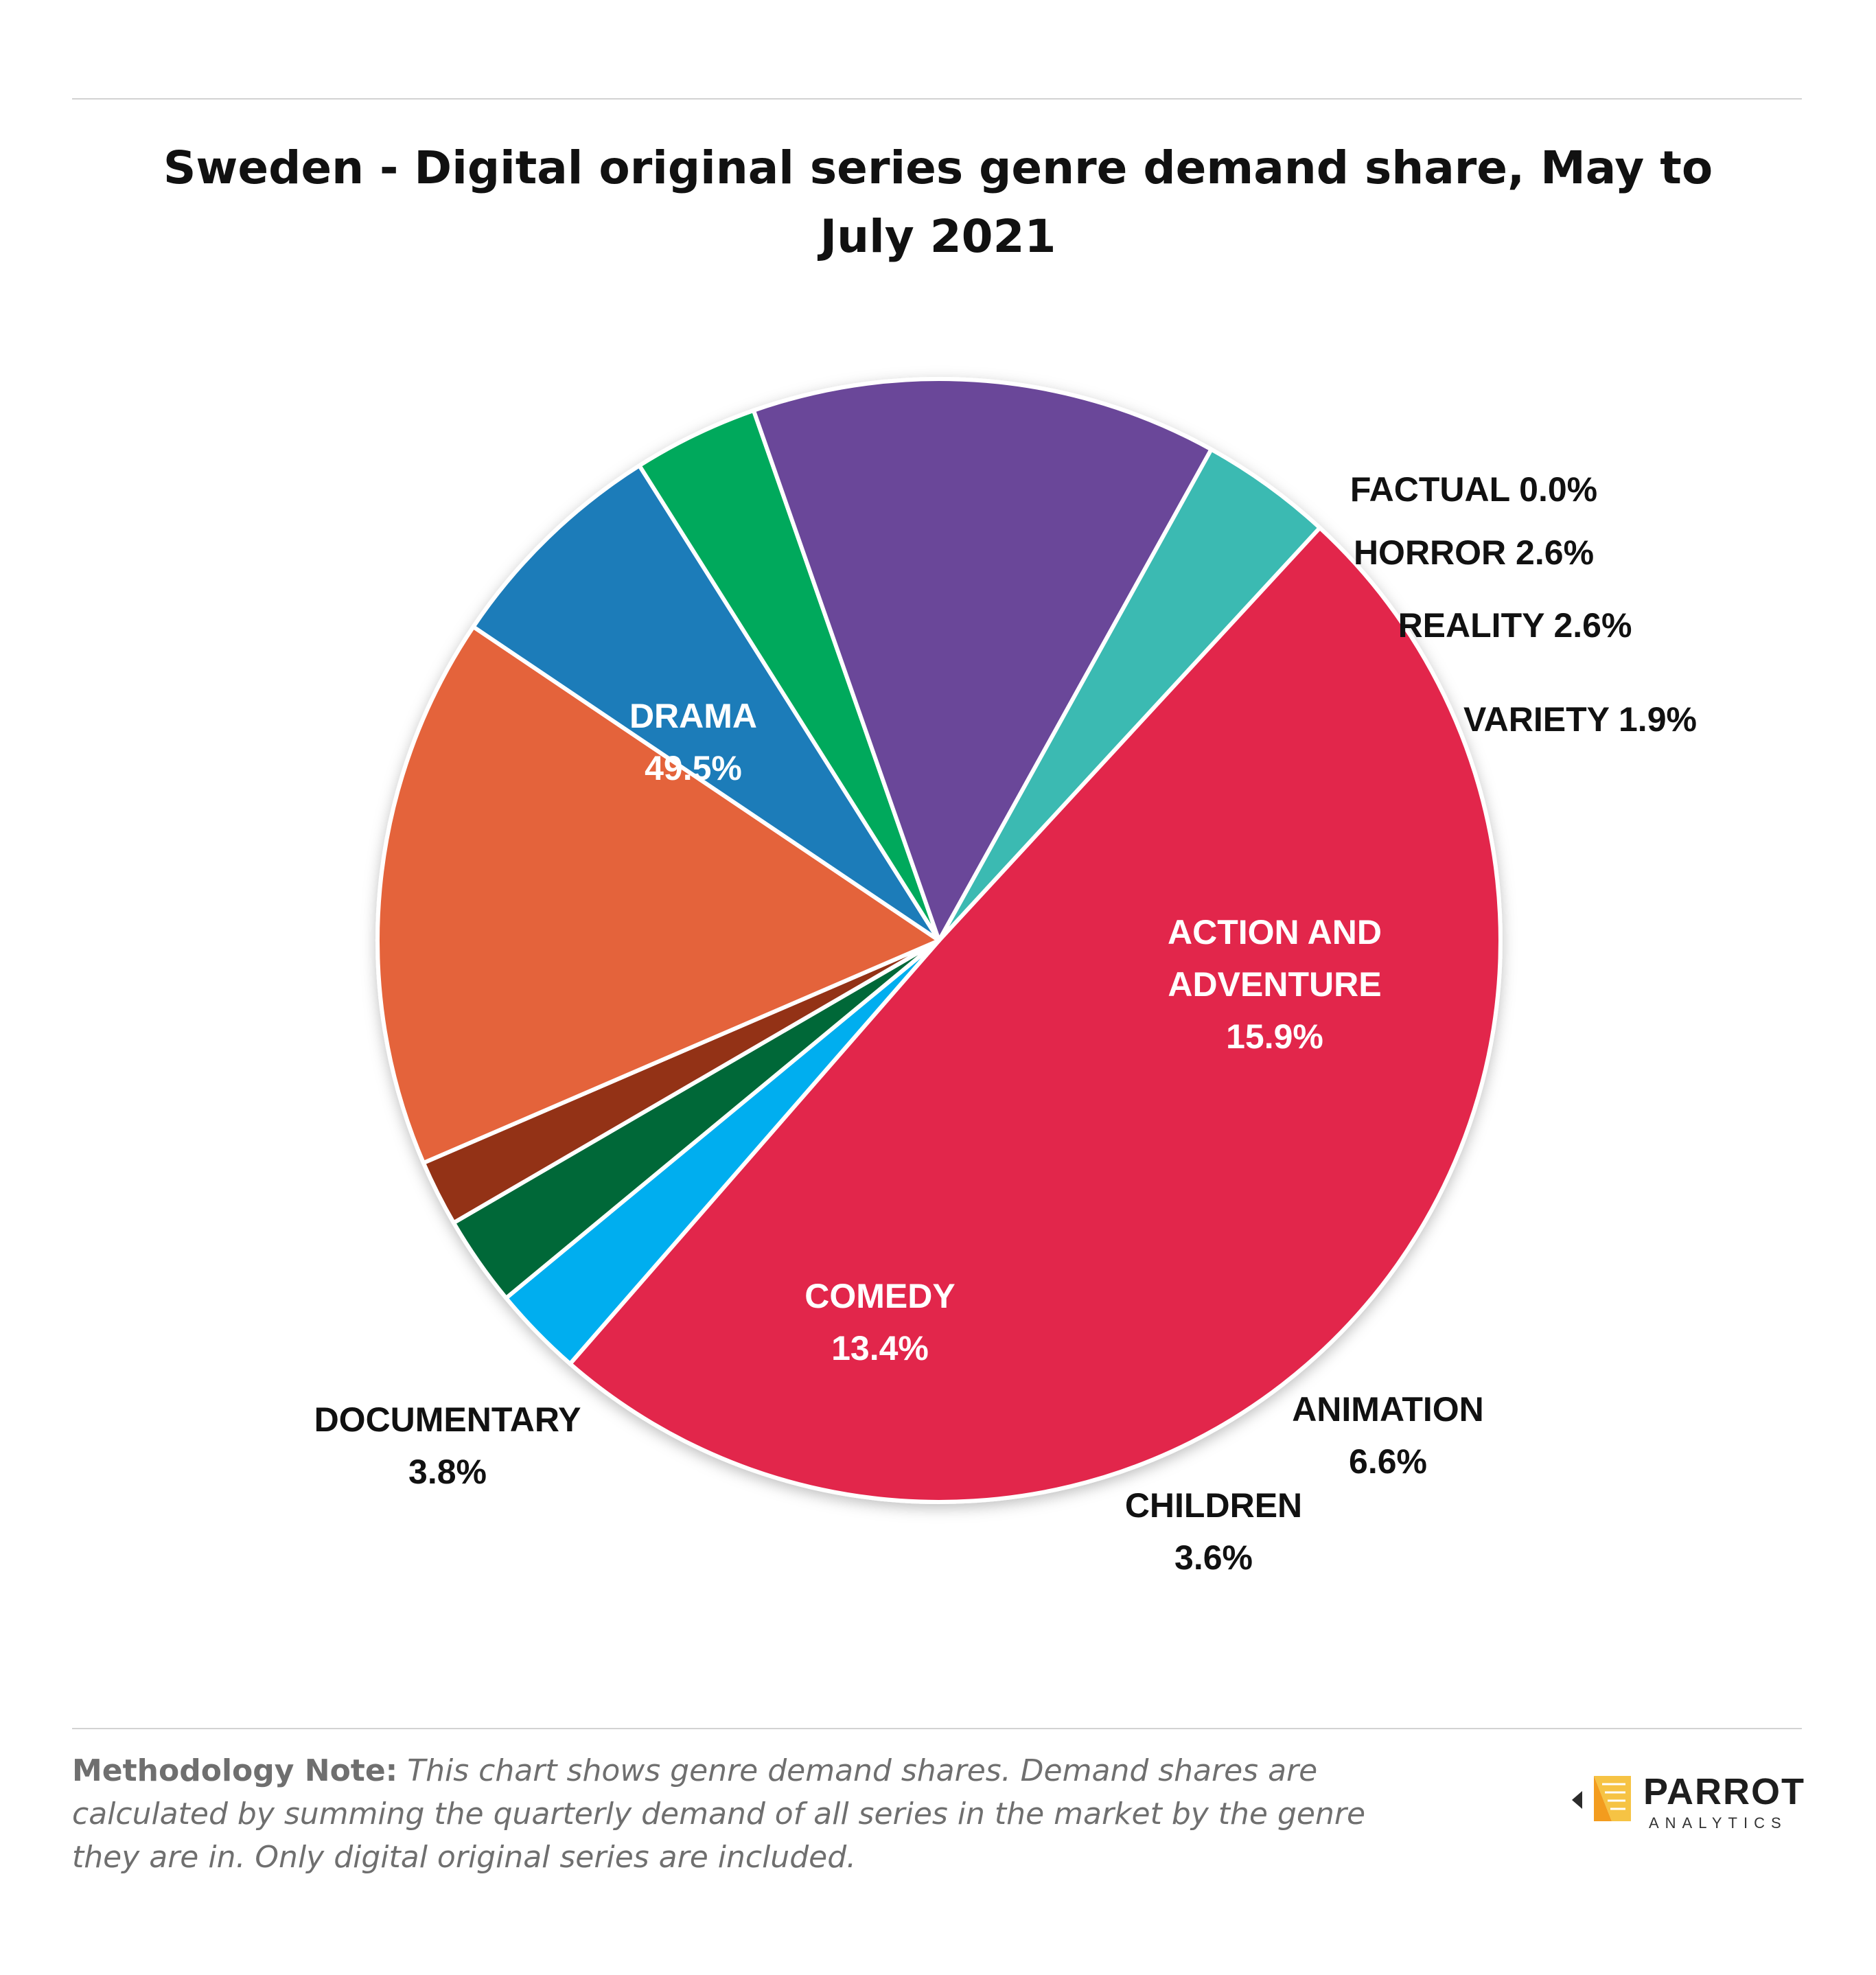  What do you see at coordinates (447, 1420) in the screenshot?
I see `slice-name-documentary: DOCUMENTARY` at bounding box center [447, 1420].